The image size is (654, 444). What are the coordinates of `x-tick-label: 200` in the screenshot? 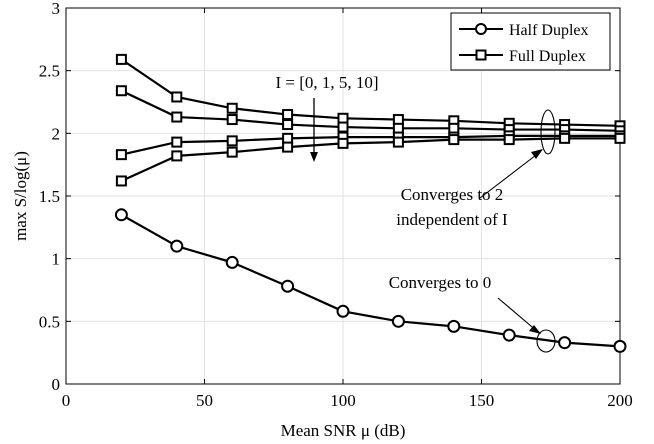 It's located at (620, 400).